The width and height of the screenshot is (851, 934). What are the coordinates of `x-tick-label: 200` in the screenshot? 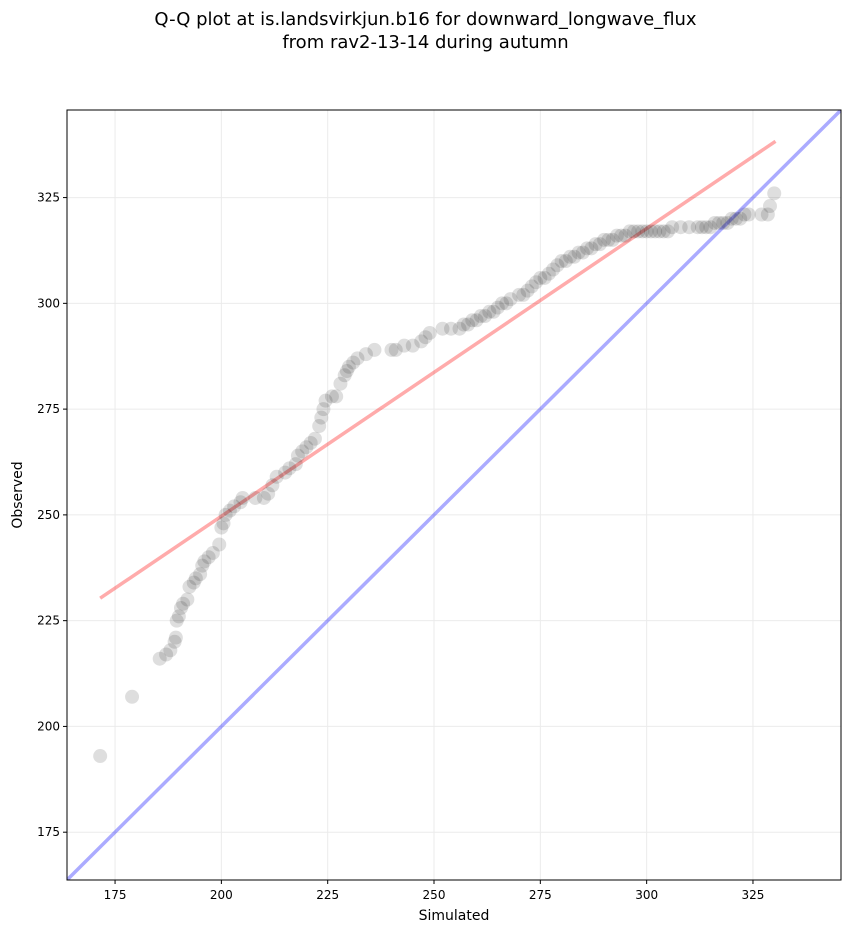 It's located at (221, 895).